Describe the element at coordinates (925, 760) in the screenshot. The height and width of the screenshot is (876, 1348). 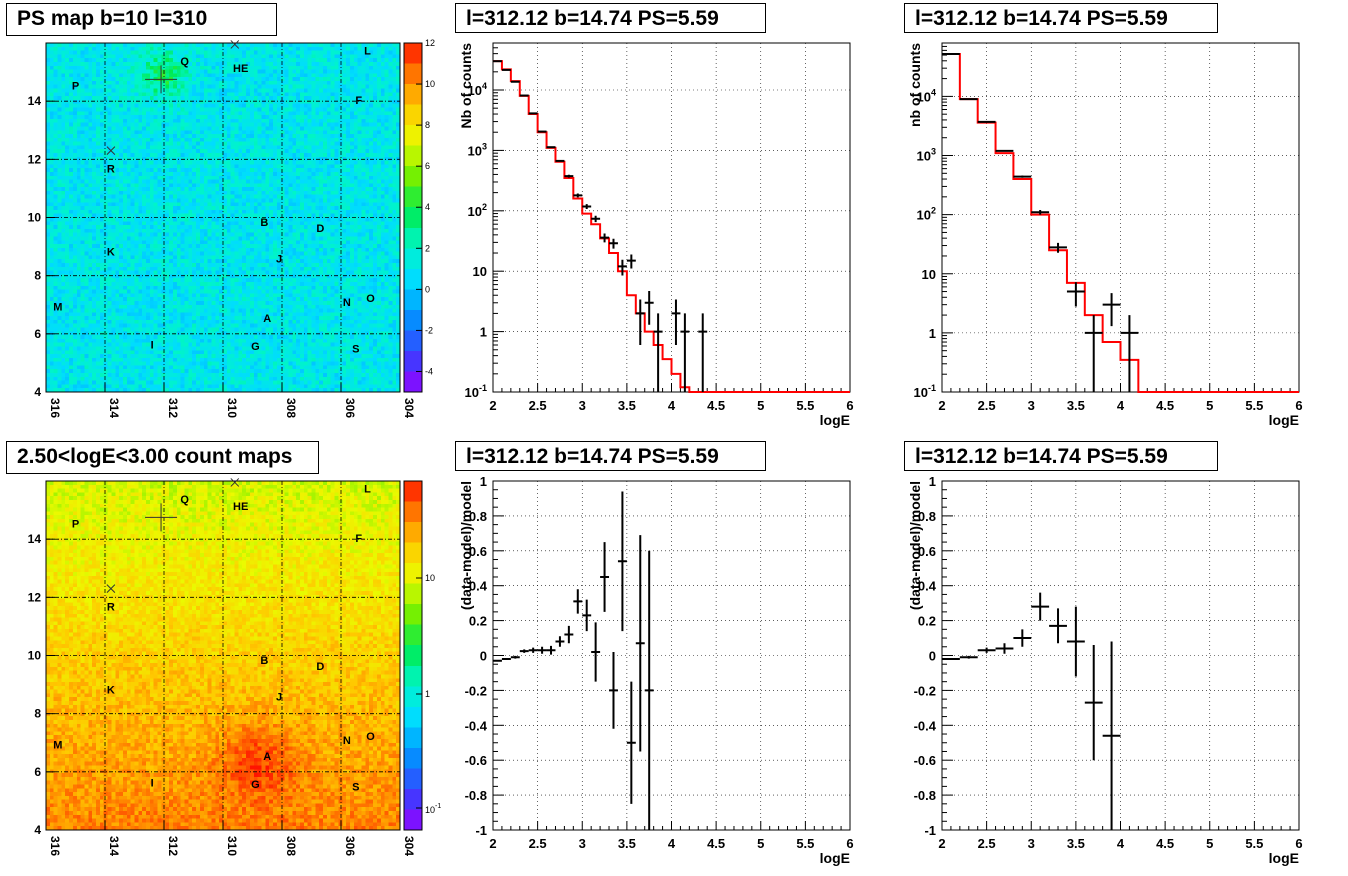
I see `y-tick-label: -0.6` at that location.